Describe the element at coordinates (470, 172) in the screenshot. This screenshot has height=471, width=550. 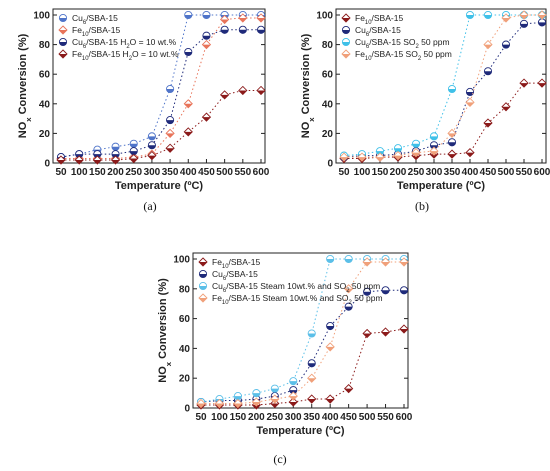
I see `x-tick-label: 400` at that location.